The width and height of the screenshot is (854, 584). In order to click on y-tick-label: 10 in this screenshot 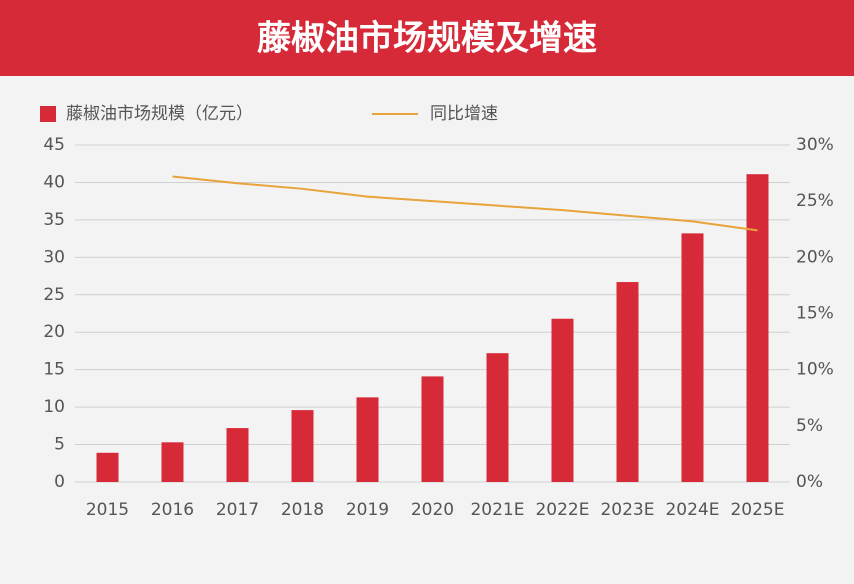, I will do `click(54, 407)`.